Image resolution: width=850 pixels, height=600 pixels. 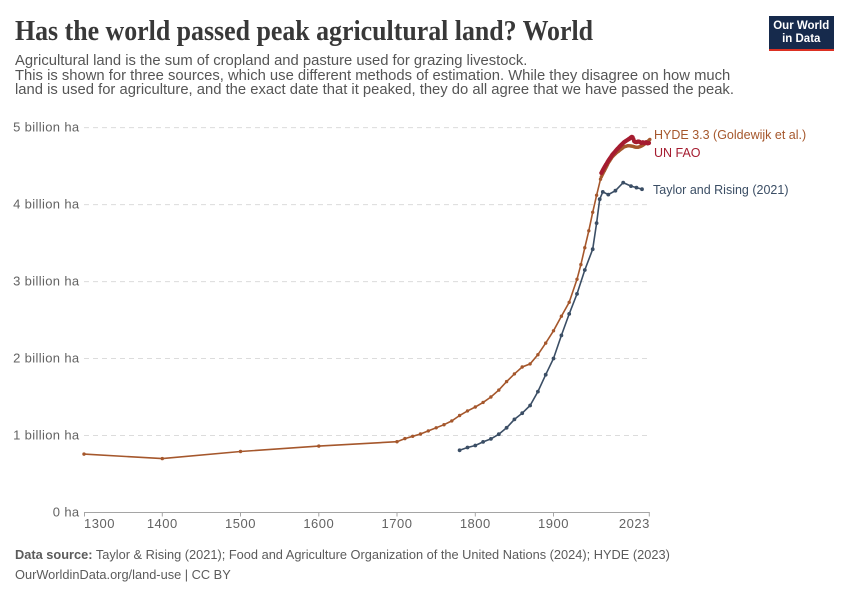 I want to click on svg-text: 2023, so click(x=634, y=523).